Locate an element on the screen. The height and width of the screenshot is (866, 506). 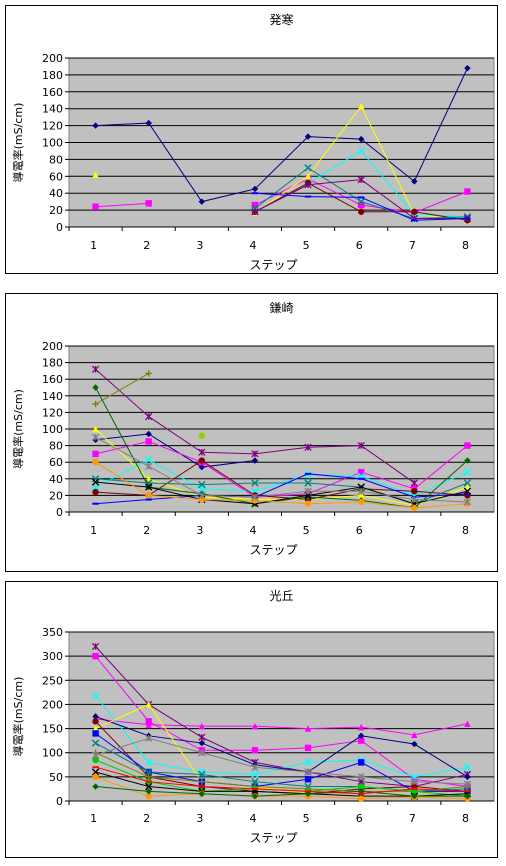
y-tick-label: 180 is located at coordinates (52, 75).